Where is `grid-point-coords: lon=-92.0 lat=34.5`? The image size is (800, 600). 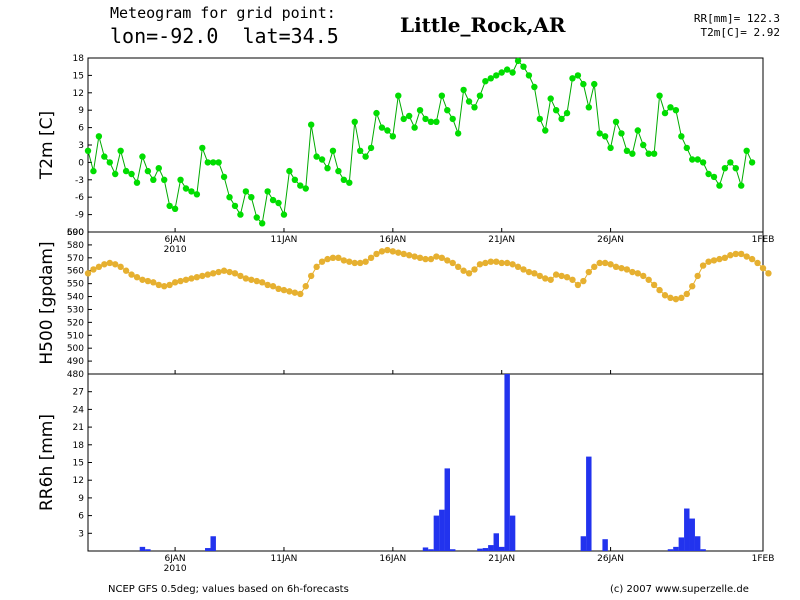 grid-point-coords: lon=-92.0 lat=34.5 is located at coordinates (224, 36).